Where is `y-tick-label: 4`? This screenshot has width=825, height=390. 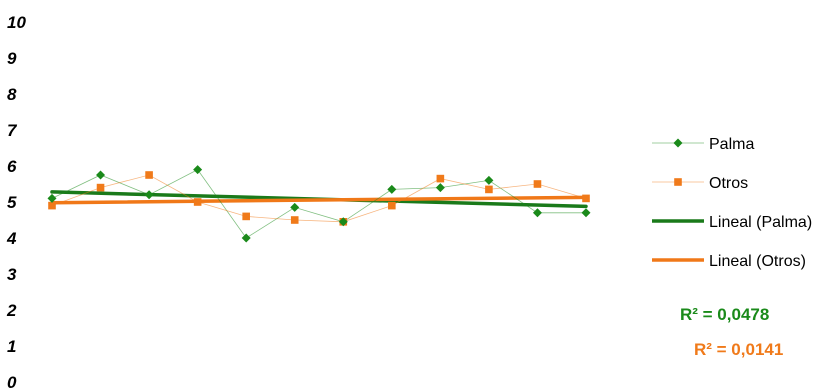
y-tick-label: 4 is located at coordinates (11, 238).